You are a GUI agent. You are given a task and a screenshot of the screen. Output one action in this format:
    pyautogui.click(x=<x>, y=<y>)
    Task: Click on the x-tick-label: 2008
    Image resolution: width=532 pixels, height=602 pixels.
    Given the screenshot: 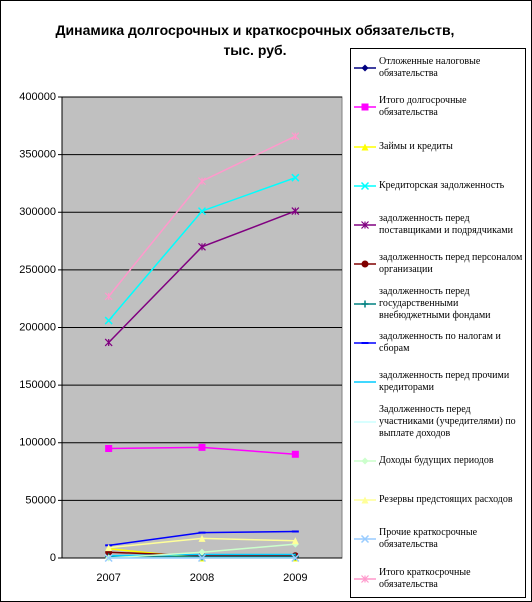 What is the action you would take?
    pyautogui.click(x=202, y=578)
    